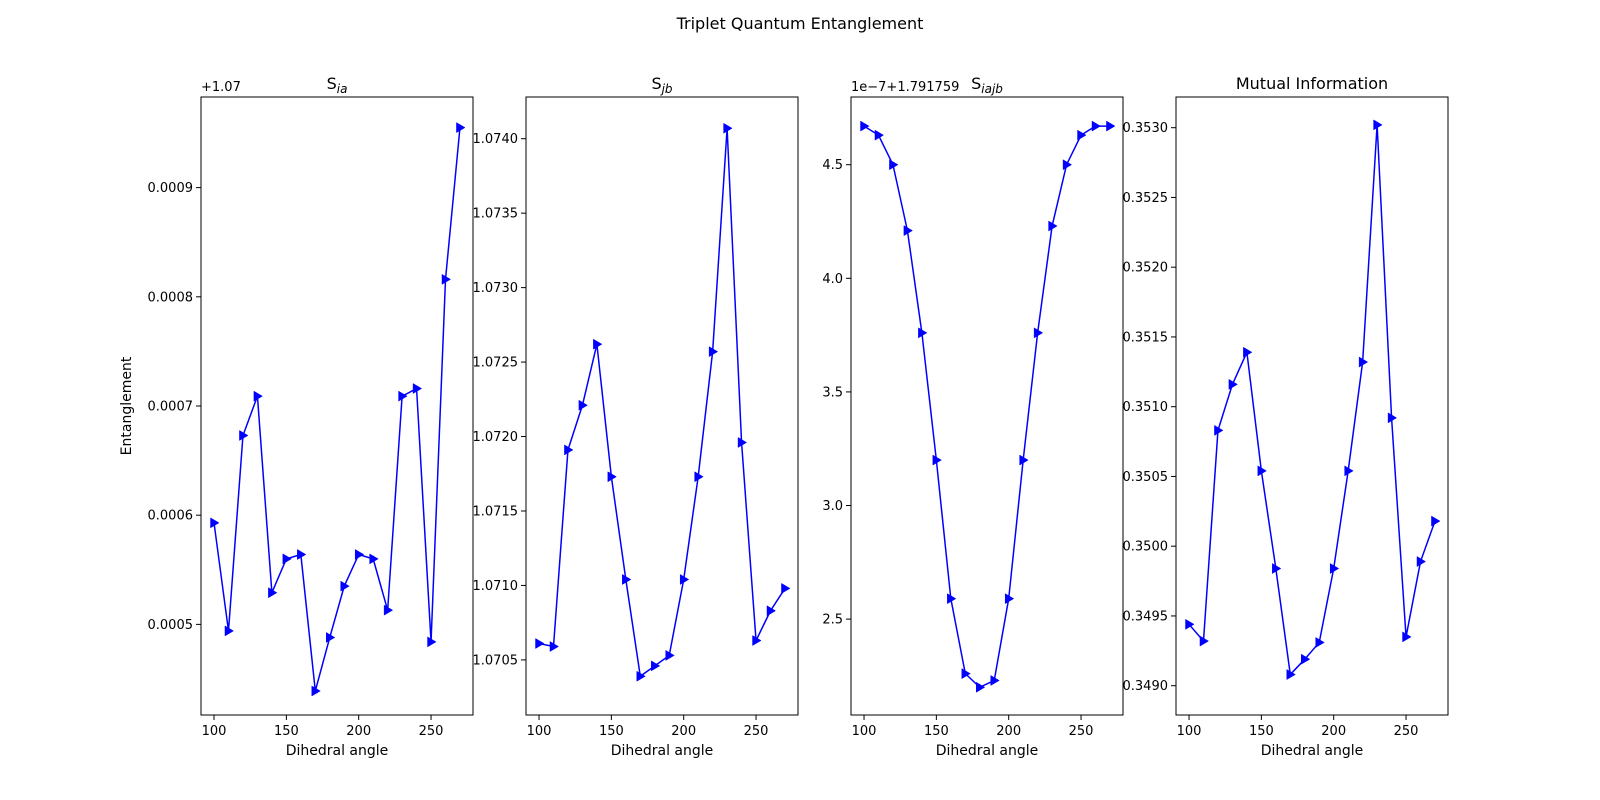 This screenshot has height=800, width=1600. Describe the element at coordinates (496, 288) in the screenshot. I see `y-tick-label: 1.0730` at that location.